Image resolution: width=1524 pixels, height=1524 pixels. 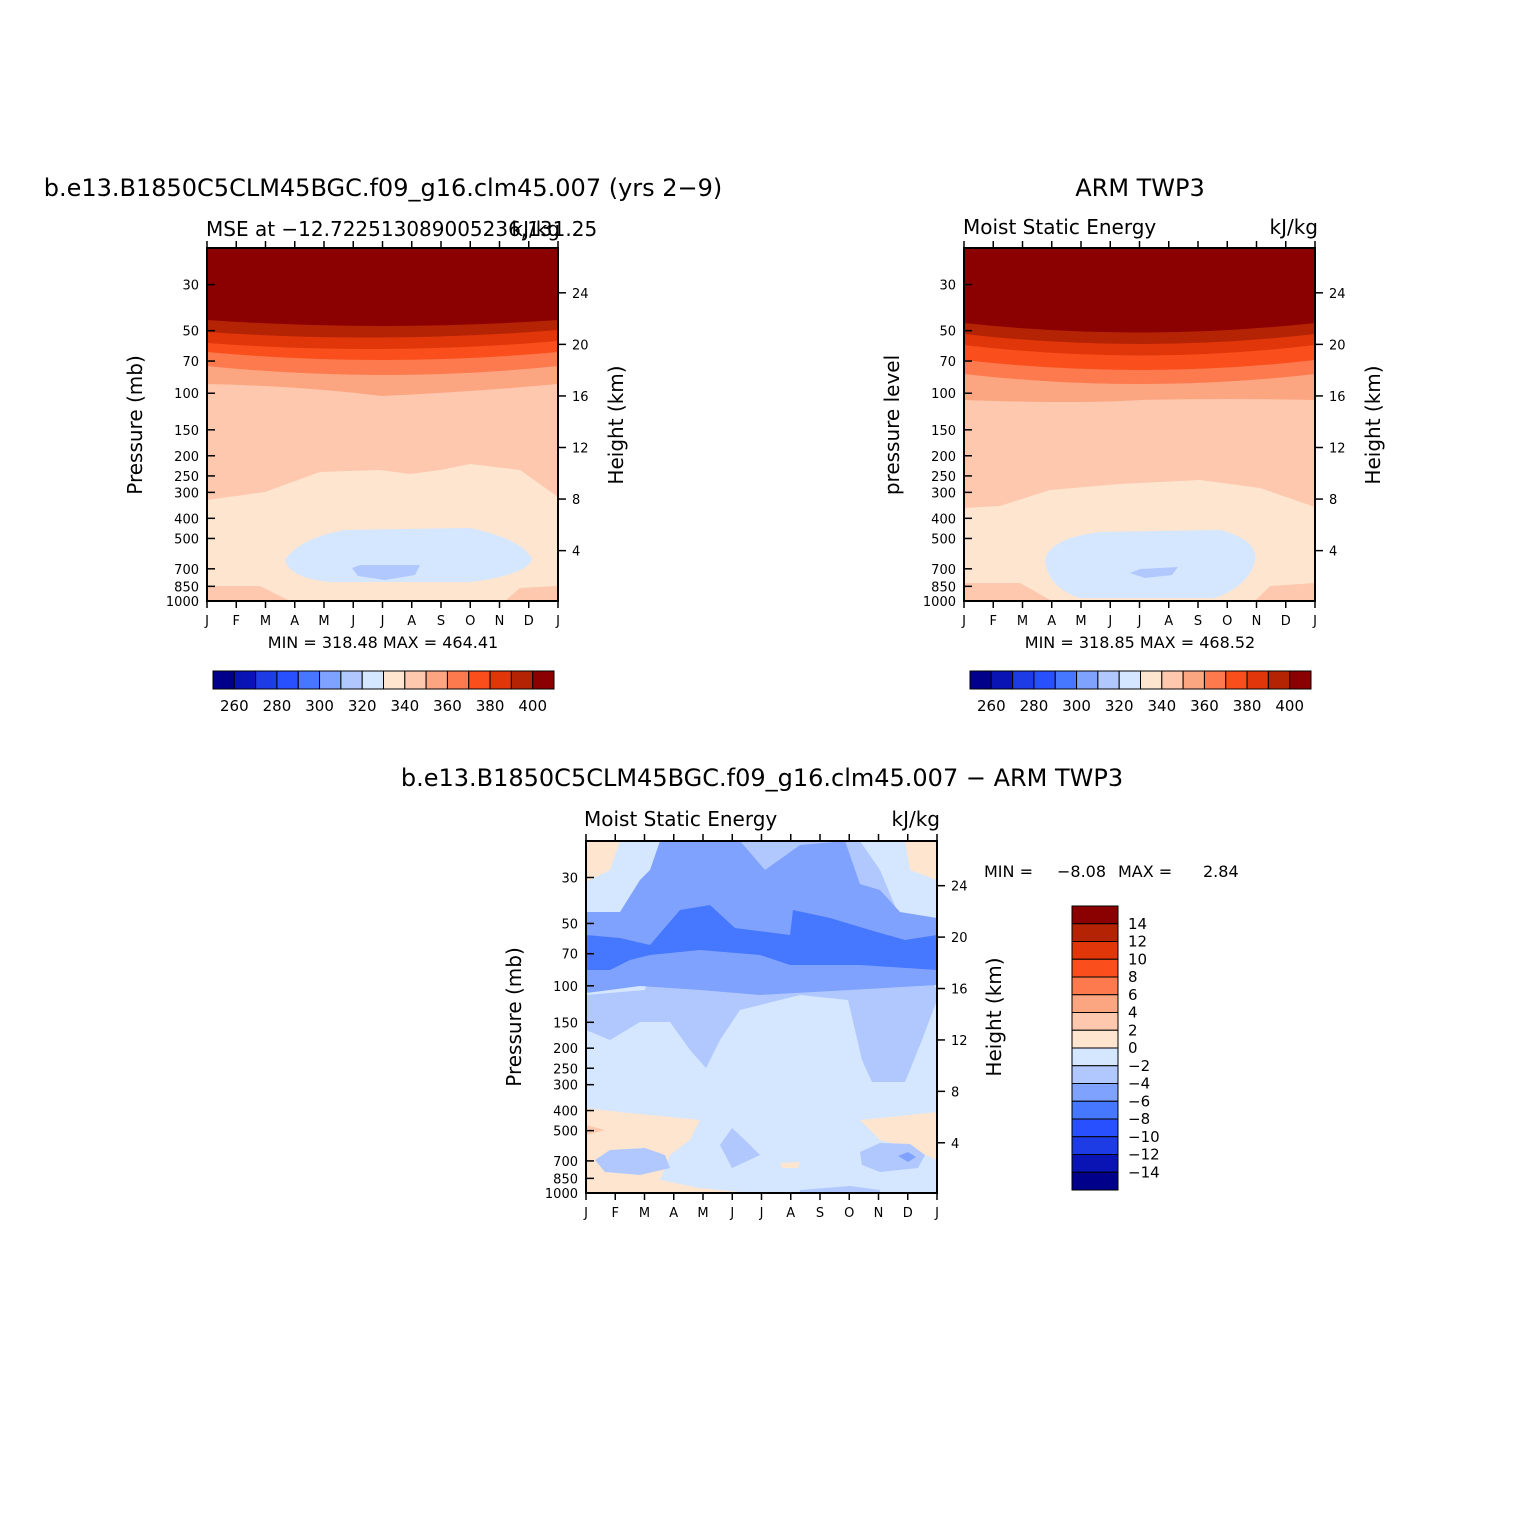 I want to click on y-axis-label: Pressure (mb), so click(x=135, y=425).